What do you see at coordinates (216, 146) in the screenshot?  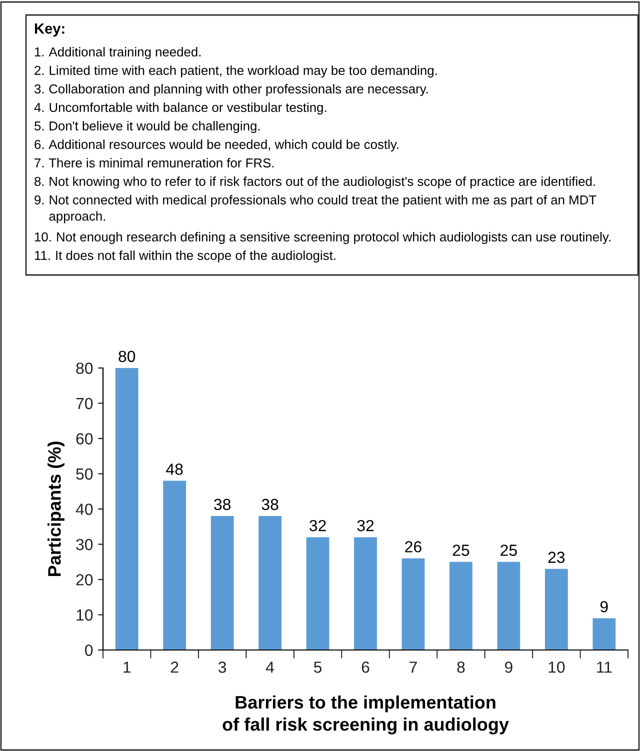 I see `text: 6. Additional resources would be needed, which could be costly.` at bounding box center [216, 146].